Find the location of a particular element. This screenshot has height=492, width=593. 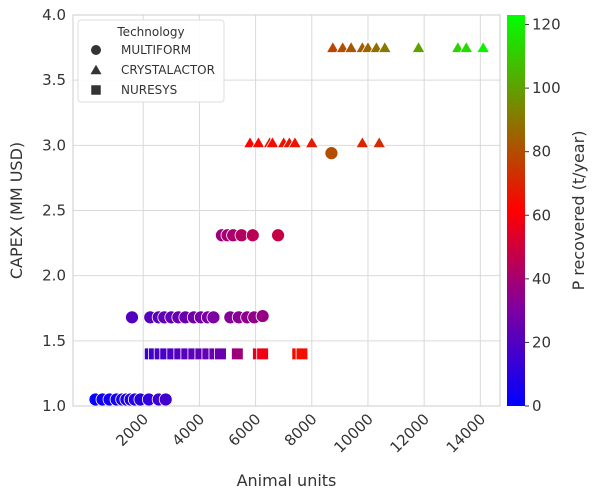

colorbar-tick-label: 0 is located at coordinates (537, 406).